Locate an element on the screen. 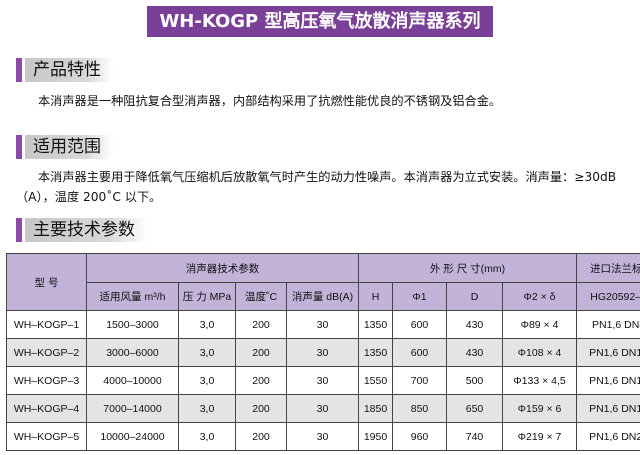 This screenshot has width=640, height=455. section-heading-scope: 适用范围 is located at coordinates (64, 147).